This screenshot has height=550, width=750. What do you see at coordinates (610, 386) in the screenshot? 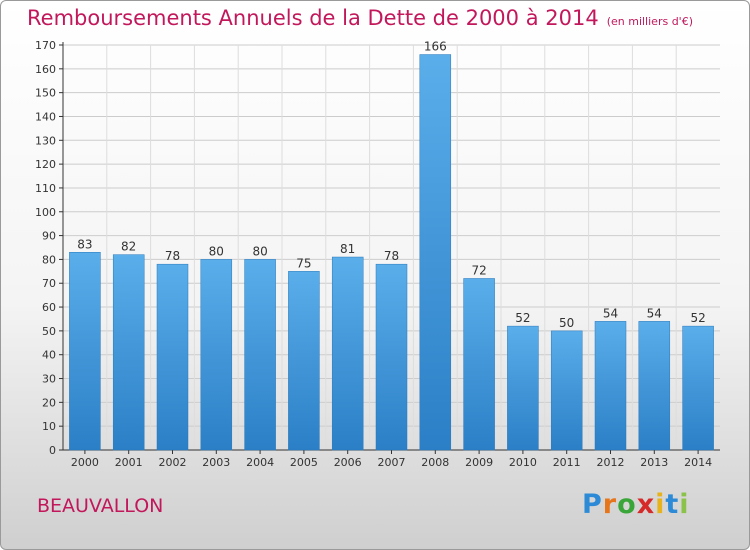
I see `bar-2012` at bounding box center [610, 386].